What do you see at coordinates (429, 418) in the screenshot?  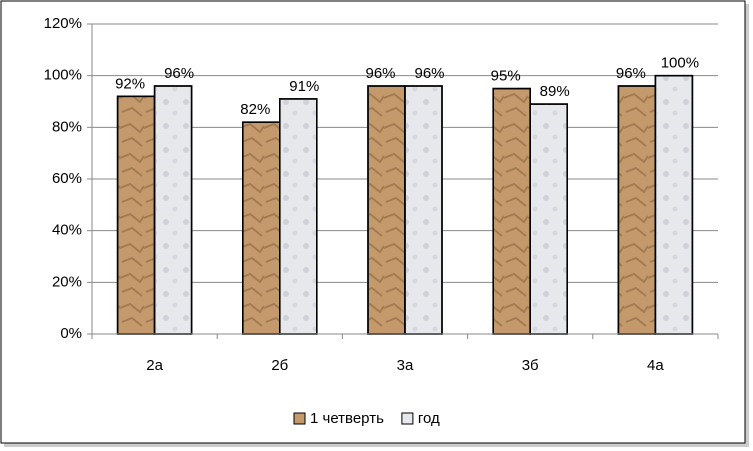 I see `legend-label: год` at bounding box center [429, 418].